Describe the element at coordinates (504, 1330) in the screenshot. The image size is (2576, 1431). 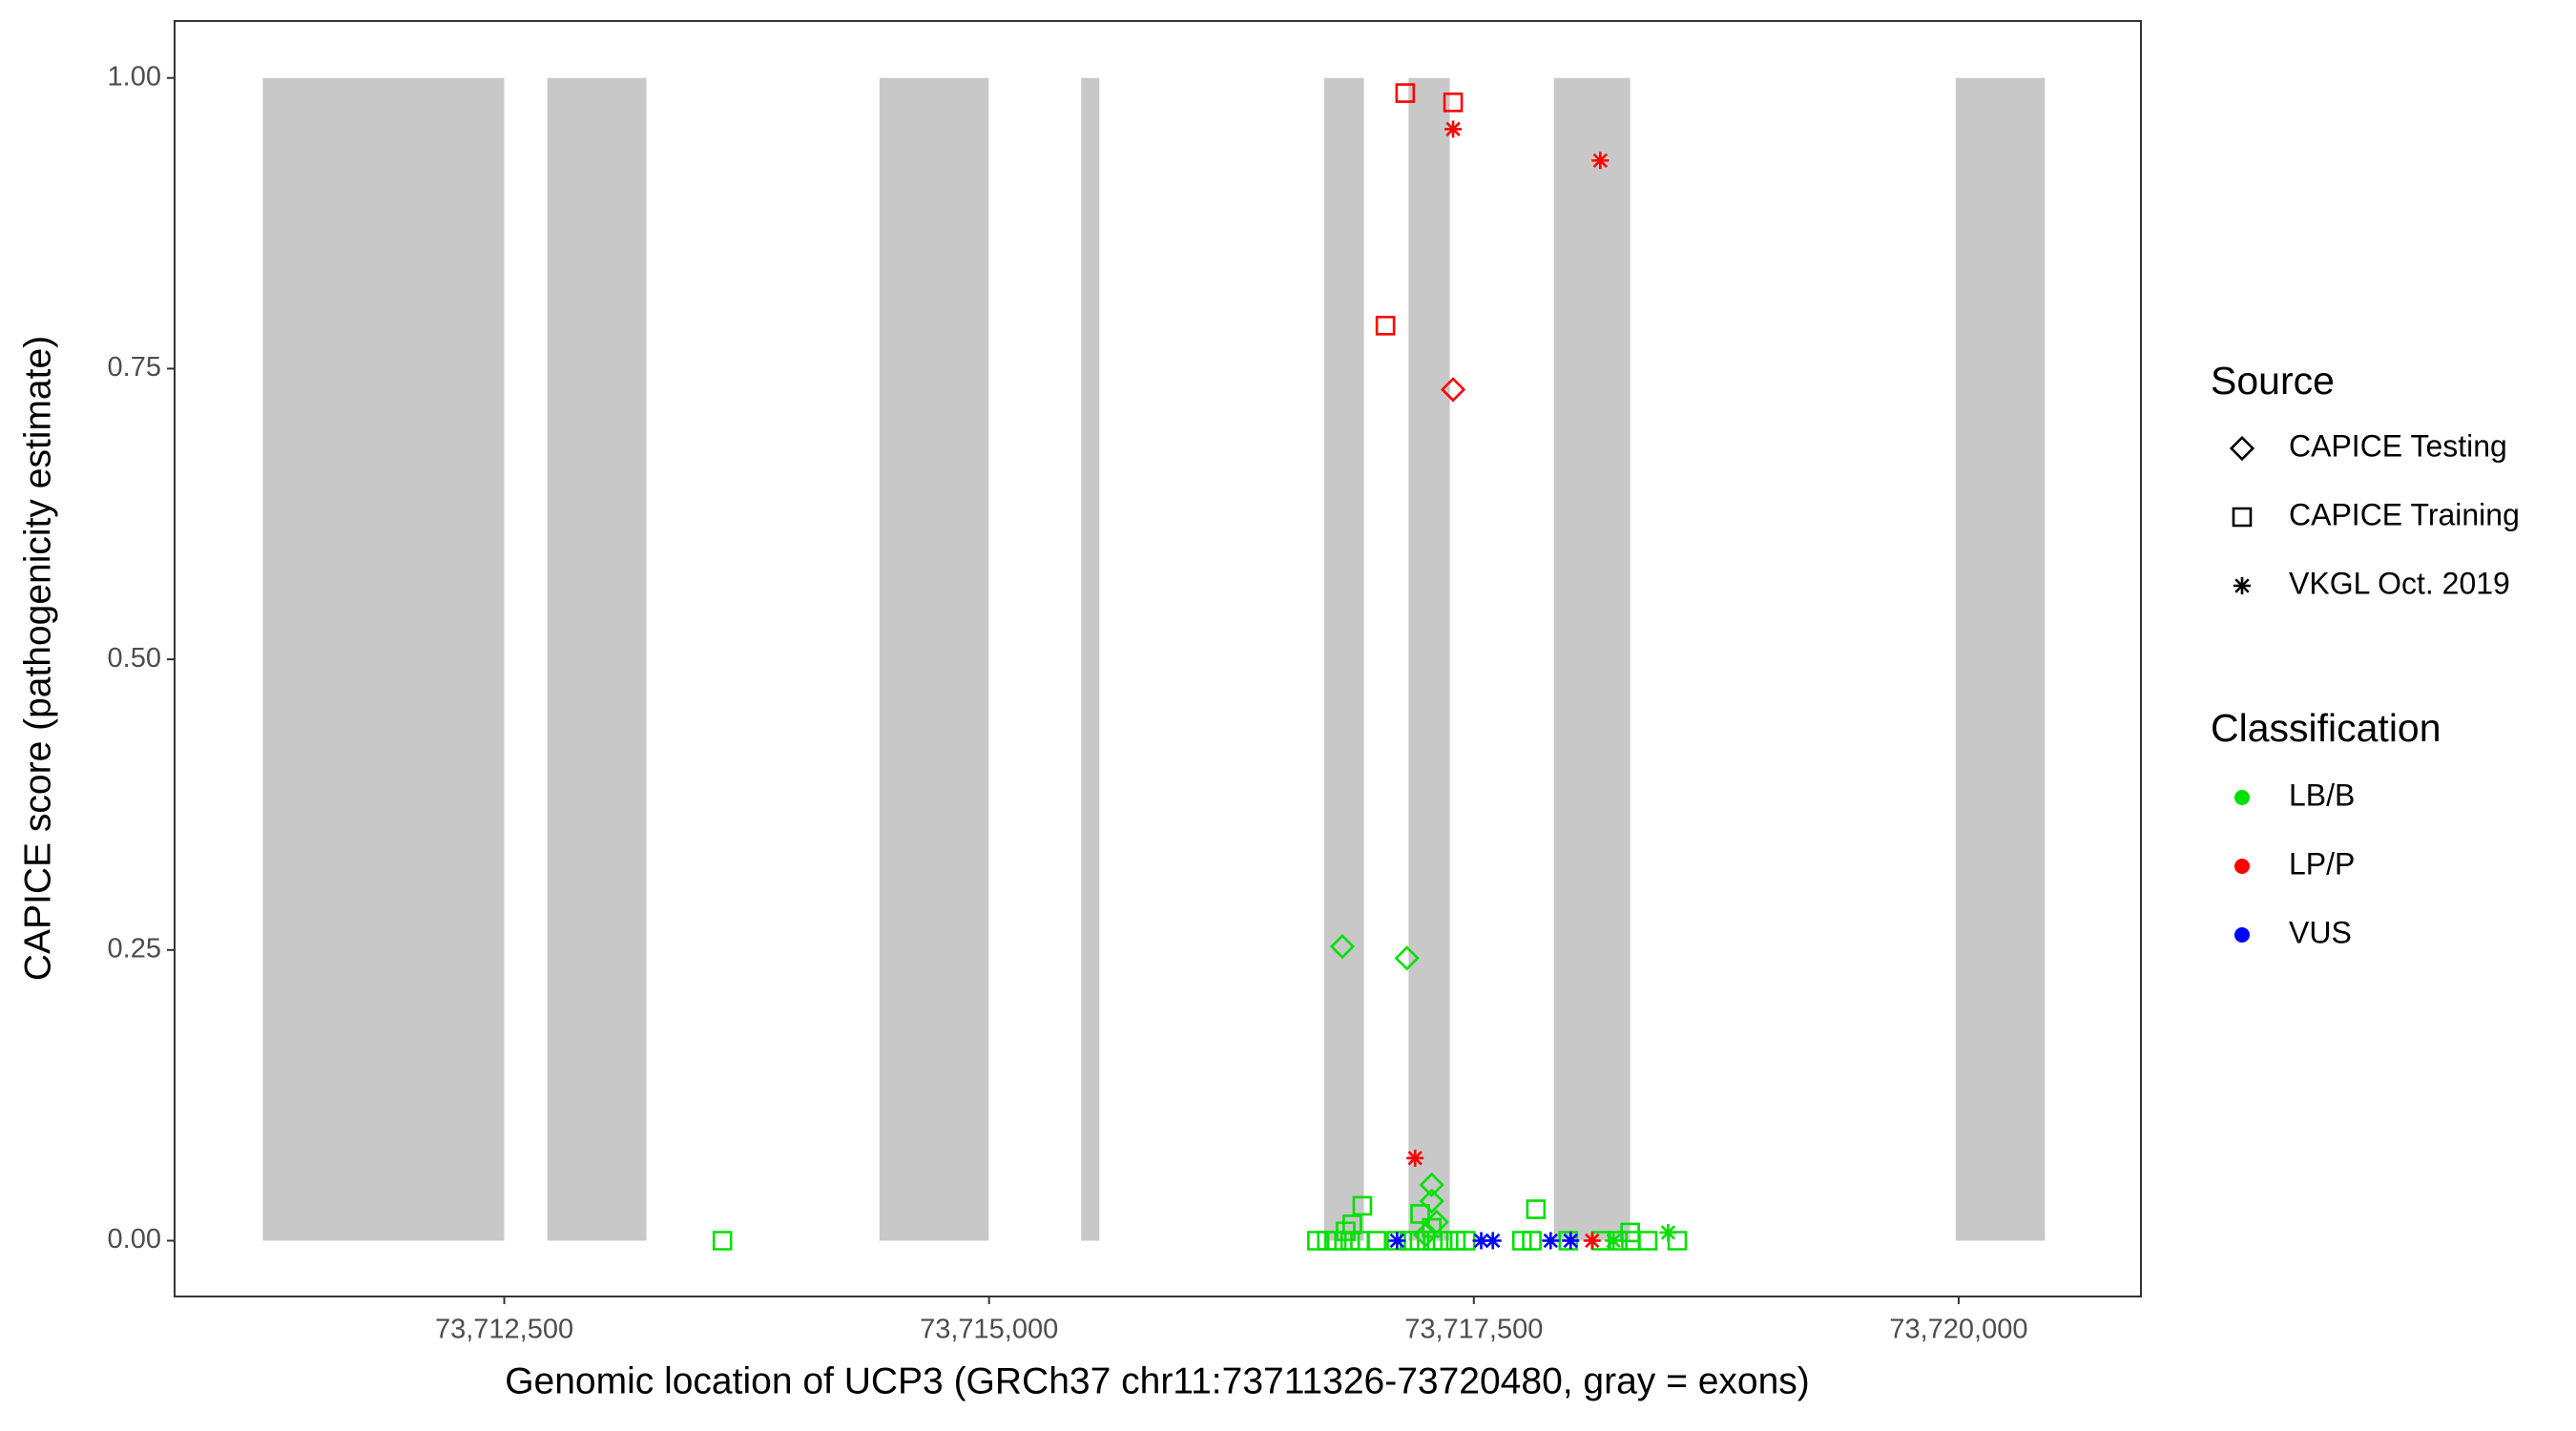
I see `x-tick-label: 73,712,500` at that location.